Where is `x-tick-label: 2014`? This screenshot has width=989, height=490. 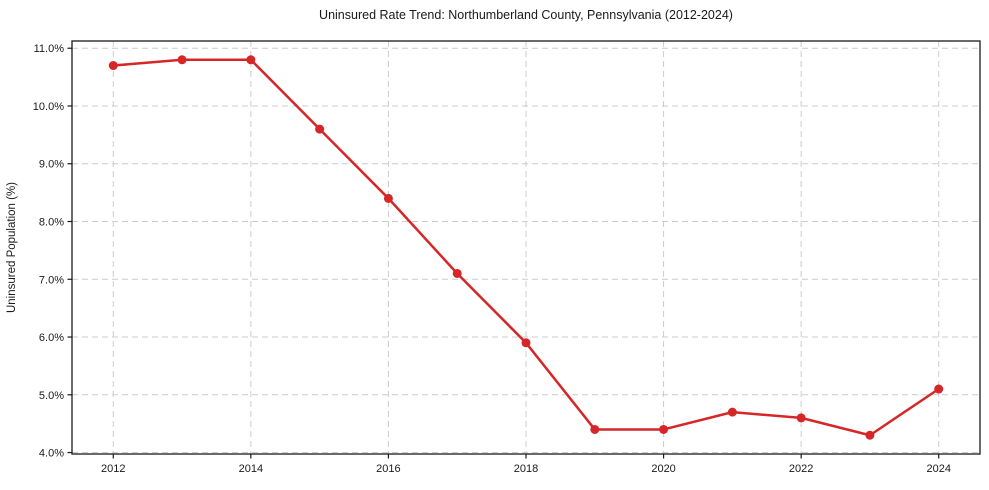 x-tick-label: 2014 is located at coordinates (251, 469).